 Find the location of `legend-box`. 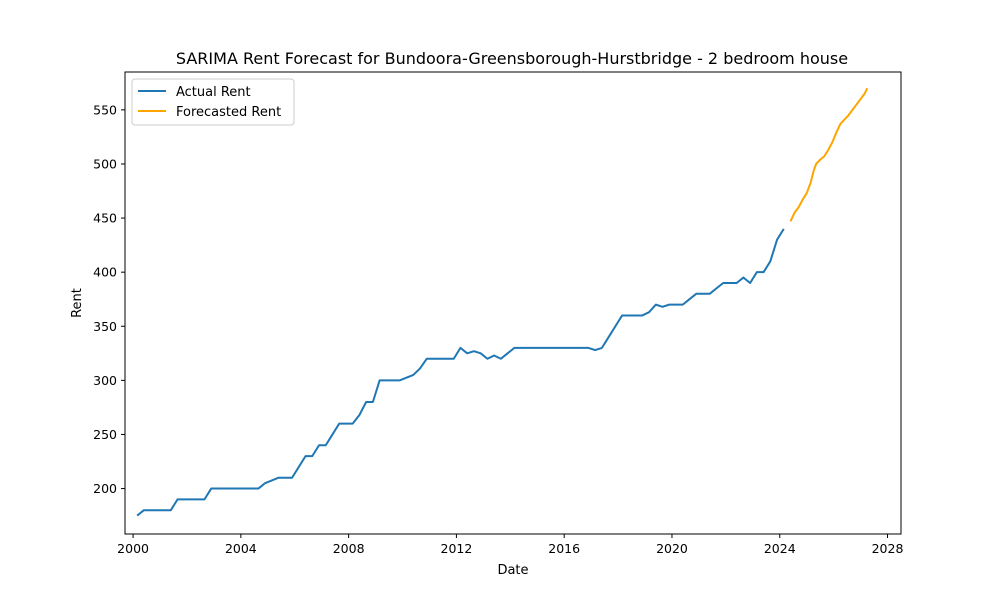

legend-box is located at coordinates (213, 102).